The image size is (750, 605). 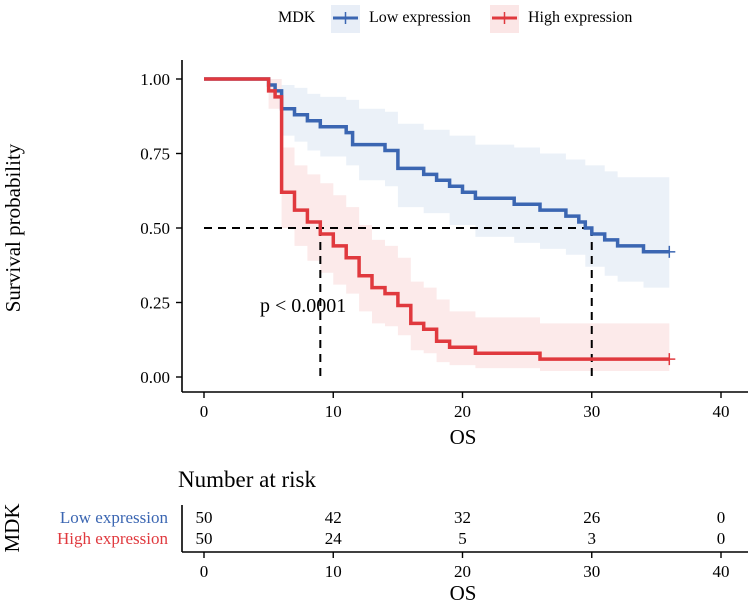 I want to click on median-reference-lines, so click(x=398, y=302).